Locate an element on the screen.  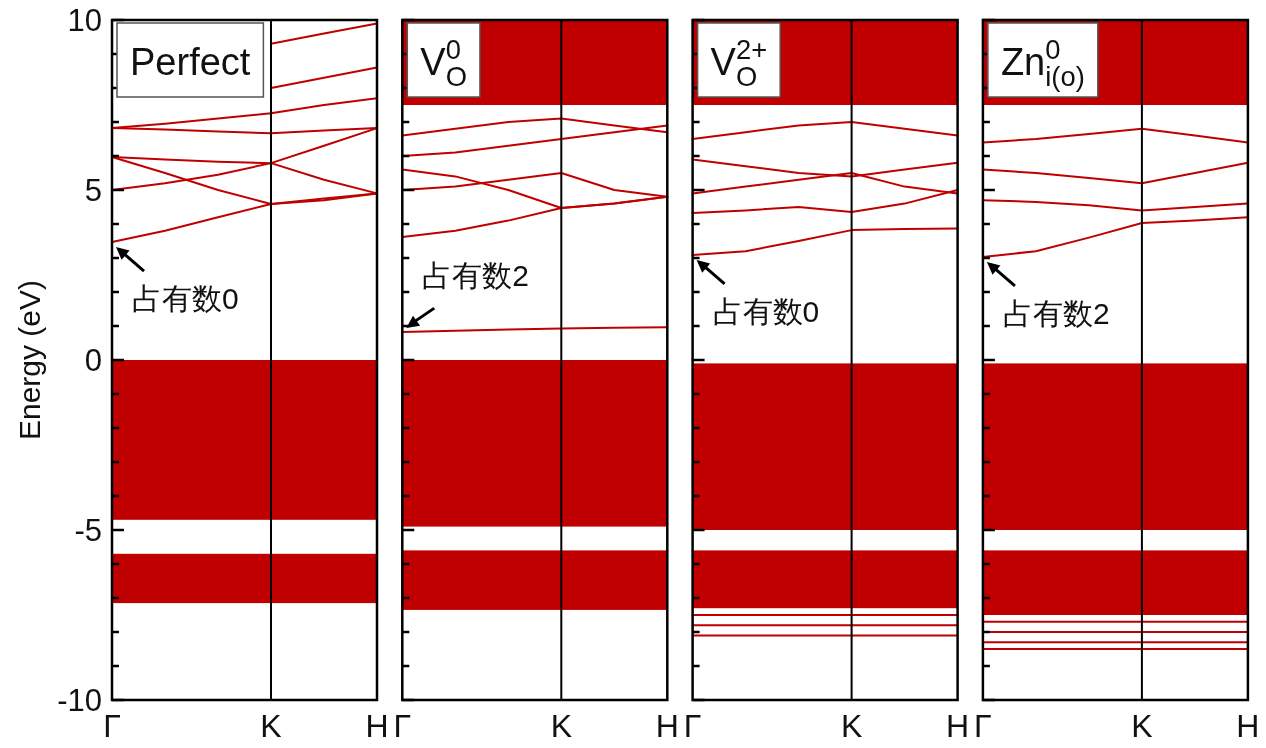
y-tick-label: 5 is located at coordinates (93, 190).